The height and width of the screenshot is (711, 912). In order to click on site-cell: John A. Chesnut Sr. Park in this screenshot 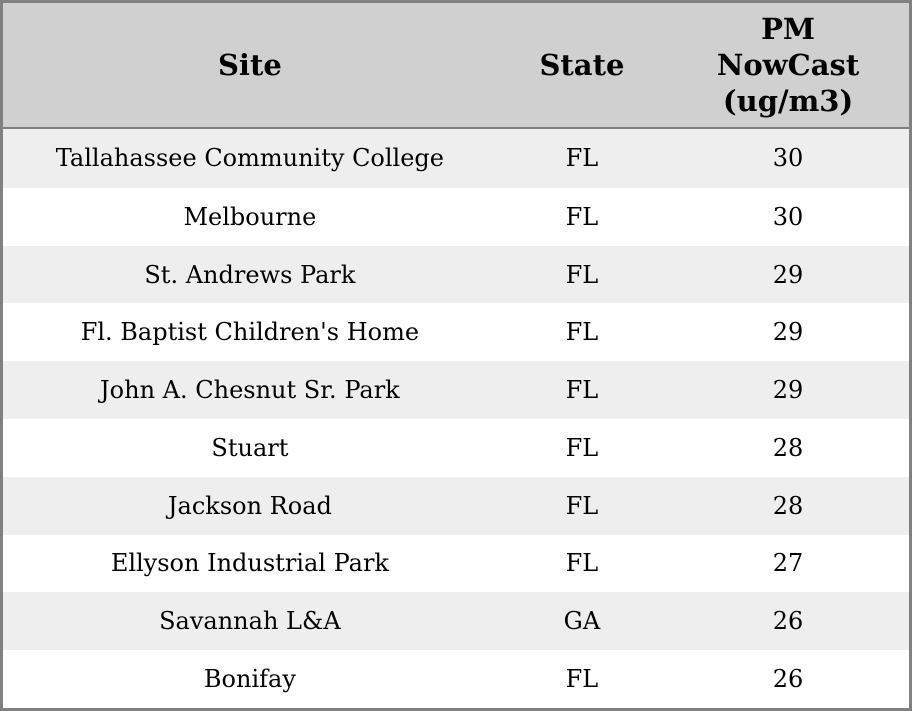, I will do `click(250, 390)`.